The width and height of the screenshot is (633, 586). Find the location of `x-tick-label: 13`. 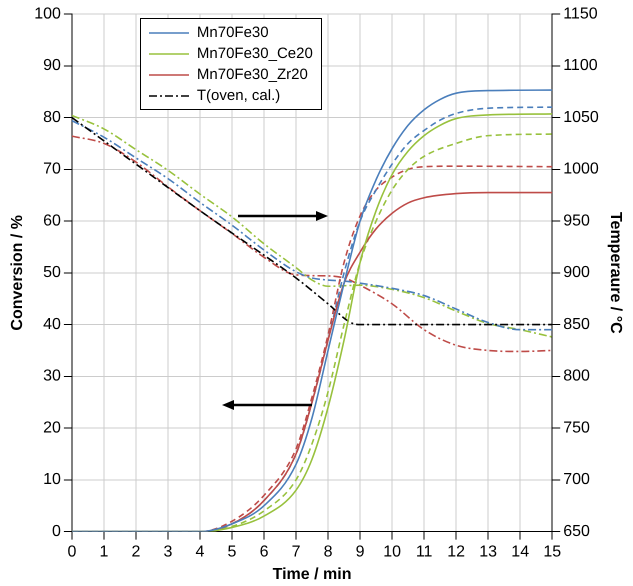

x-tick-label: 13 is located at coordinates (488, 552).